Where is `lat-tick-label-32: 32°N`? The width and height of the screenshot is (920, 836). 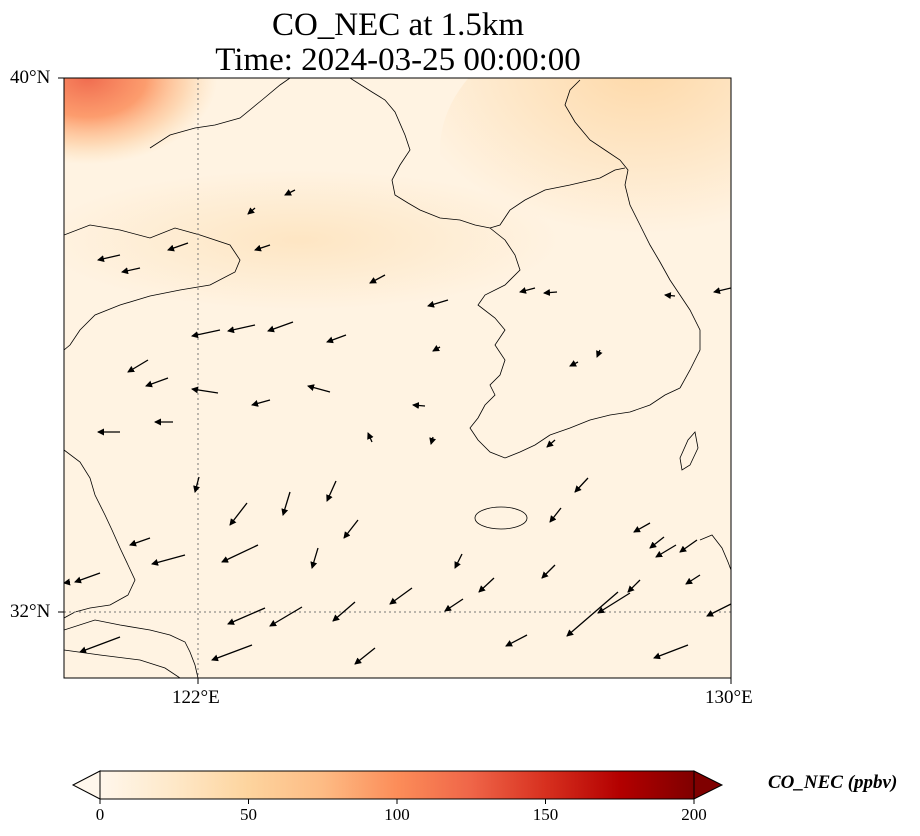 lat-tick-label-32: 32°N is located at coordinates (30, 611).